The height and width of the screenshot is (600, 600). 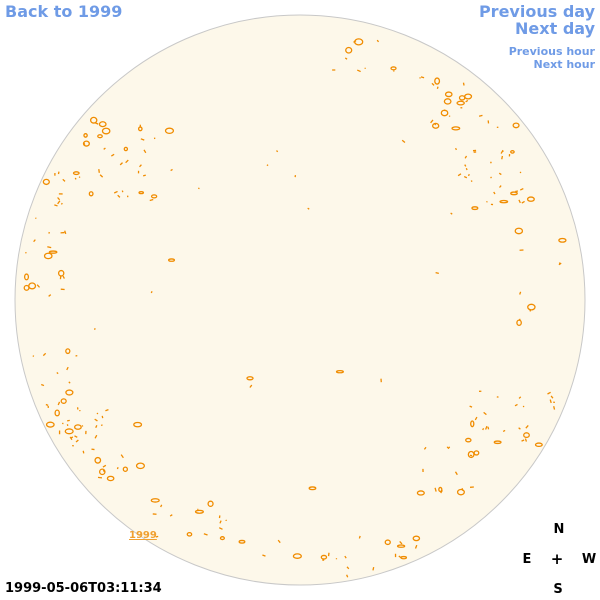 I want to click on previous-hour-link: Previous hour, so click(x=551, y=51).